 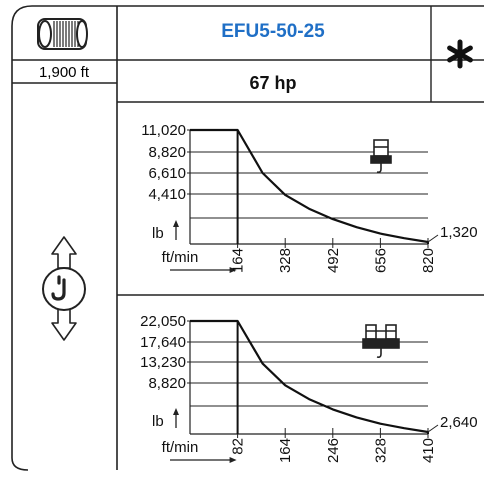 What do you see at coordinates (333, 260) in the screenshot?
I see `x-tick-label: 492` at bounding box center [333, 260].